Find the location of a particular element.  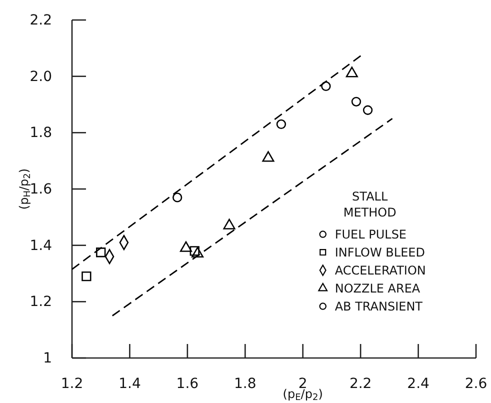

y-tick-label: 2.2 is located at coordinates (41, 20).